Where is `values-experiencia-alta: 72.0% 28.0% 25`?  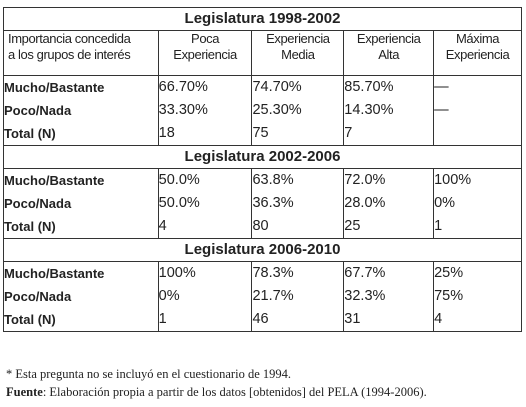 values-experiencia-alta: 72.0% 28.0% 25 is located at coordinates (389, 203).